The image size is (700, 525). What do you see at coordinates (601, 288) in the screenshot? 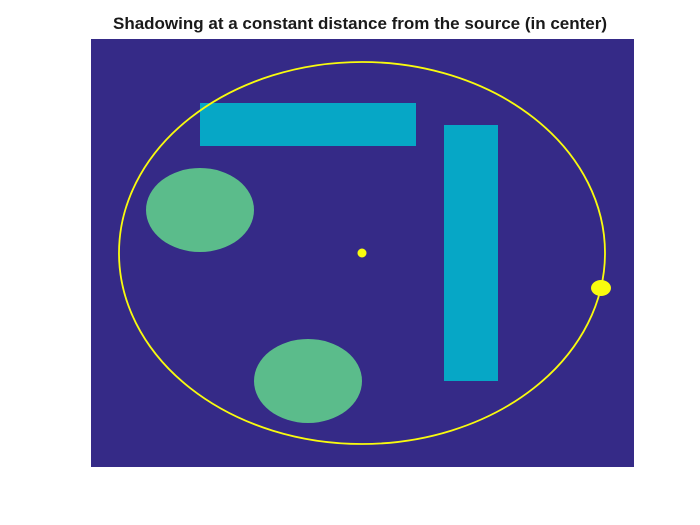
I see `moving-marker-dot` at bounding box center [601, 288].